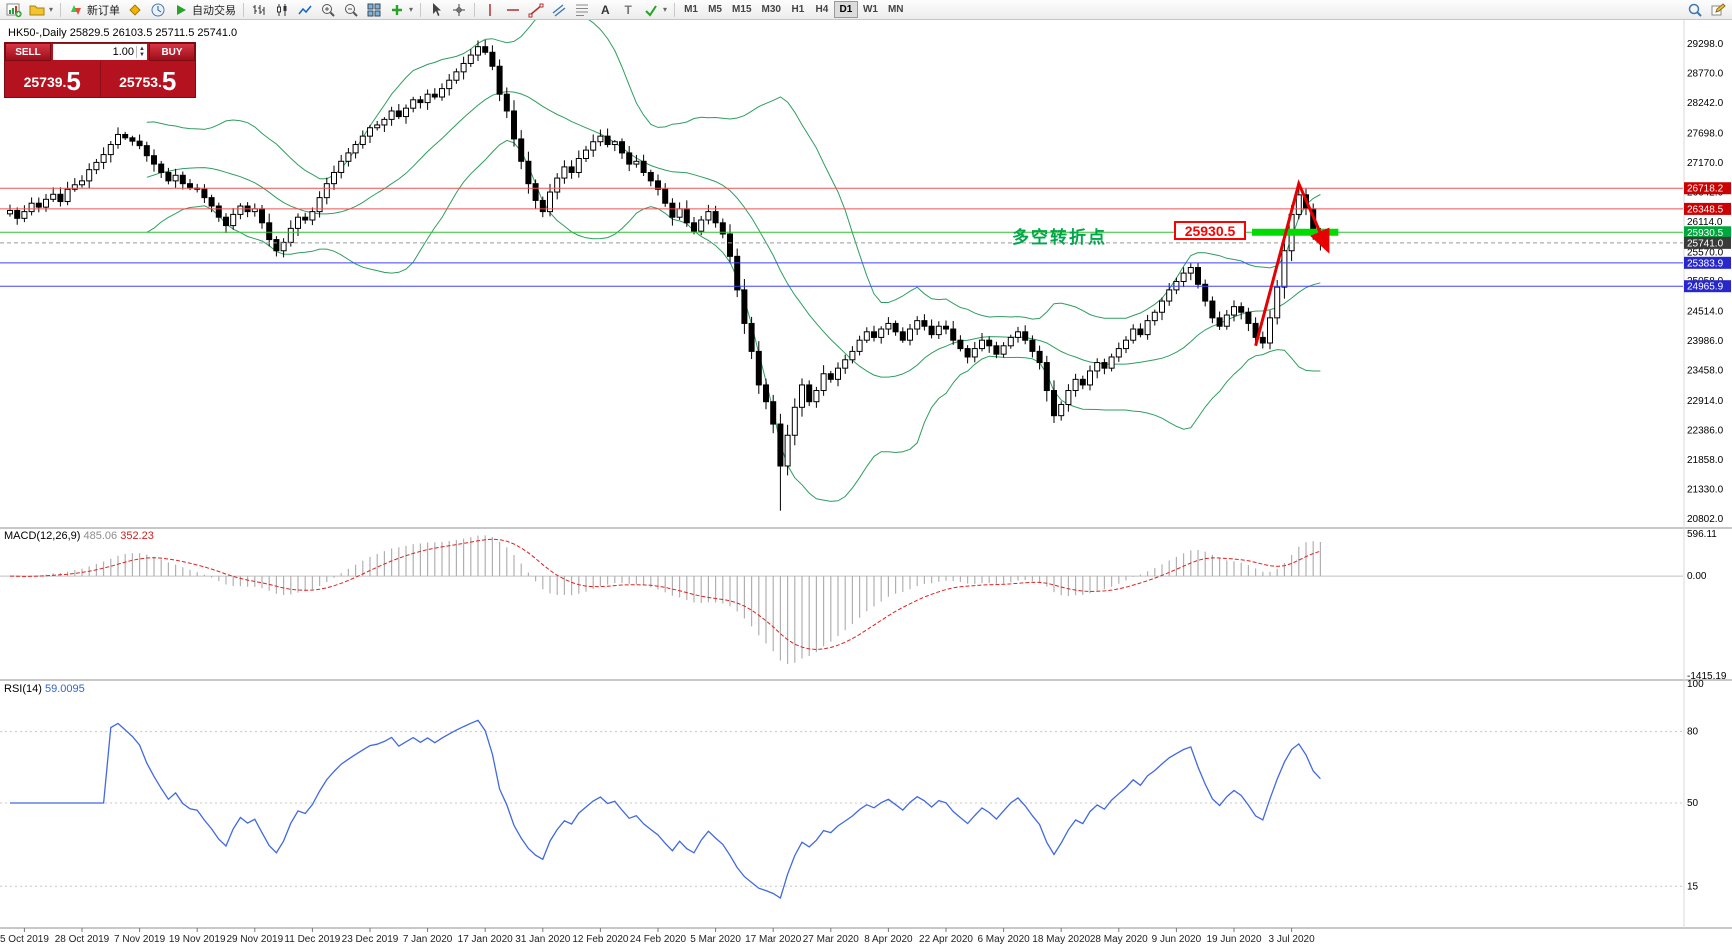 The image size is (1732, 947). I want to click on arrows-icon, so click(651, 10).